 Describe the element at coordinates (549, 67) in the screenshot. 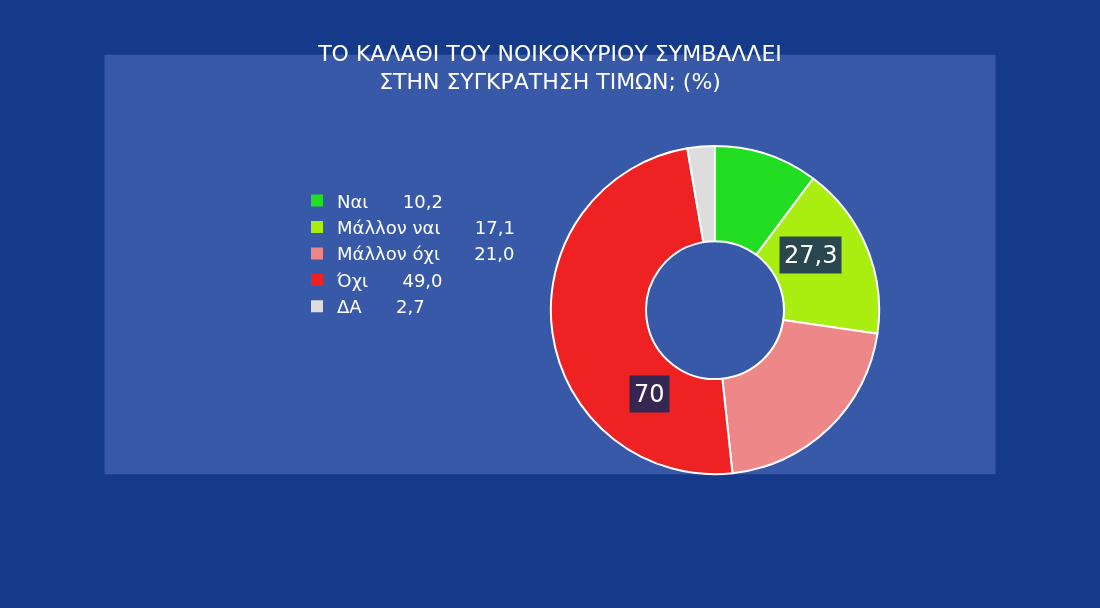

I see `chart-title: ΤΟ ΚΑΛΑΘΙ ΤΟΥ ΝΟΙΚΟΚΥΡΙΟΥ ΣΥΜΒΑΛΛΕΙ ΣΤΗΝ ΣΥΓΚΡΑΤΗΣΗ ΤΙΜΩΝ; (%)` at that location.